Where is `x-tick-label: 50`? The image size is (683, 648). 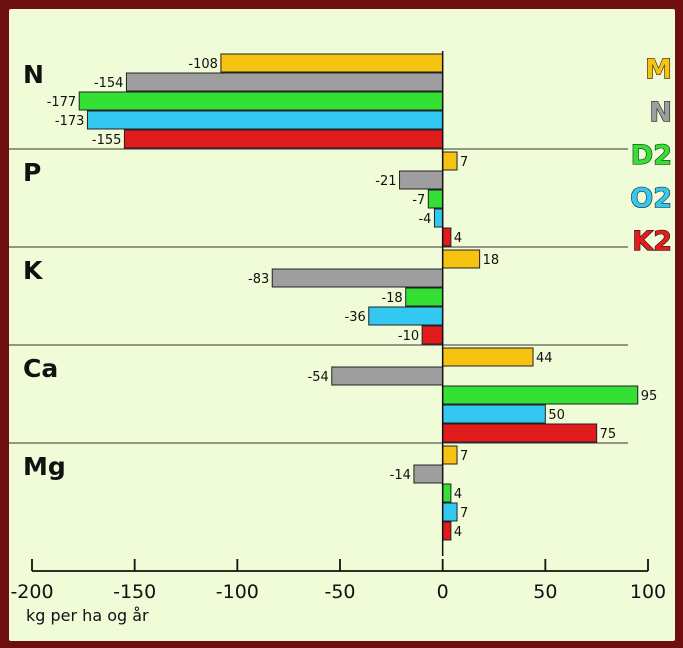
x-tick-label: 50 is located at coordinates (545, 592).